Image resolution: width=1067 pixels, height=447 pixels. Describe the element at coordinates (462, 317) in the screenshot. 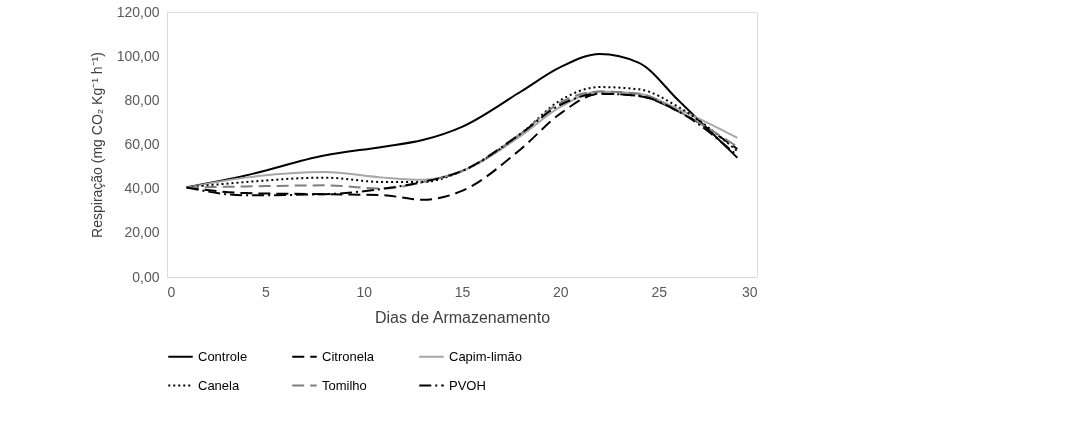

I see `x-axis-title: Dias de Armazenamento` at that location.